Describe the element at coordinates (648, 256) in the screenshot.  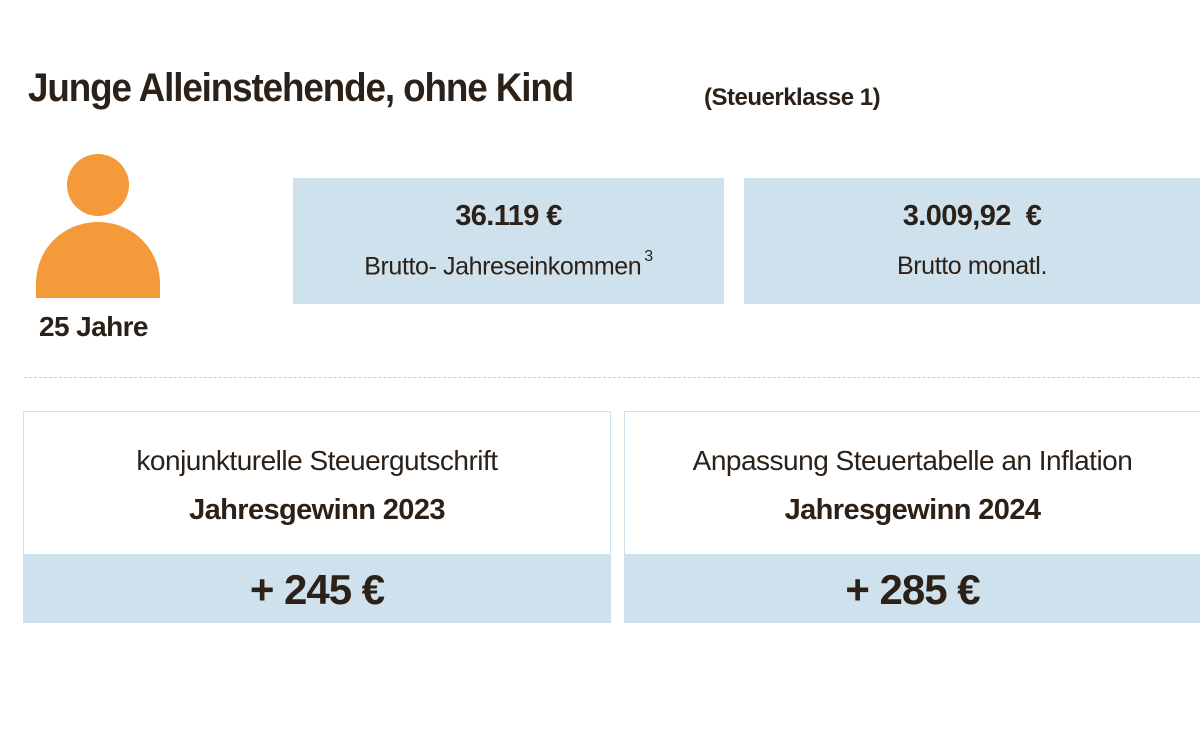
I see `footnote-marker: 3` at that location.